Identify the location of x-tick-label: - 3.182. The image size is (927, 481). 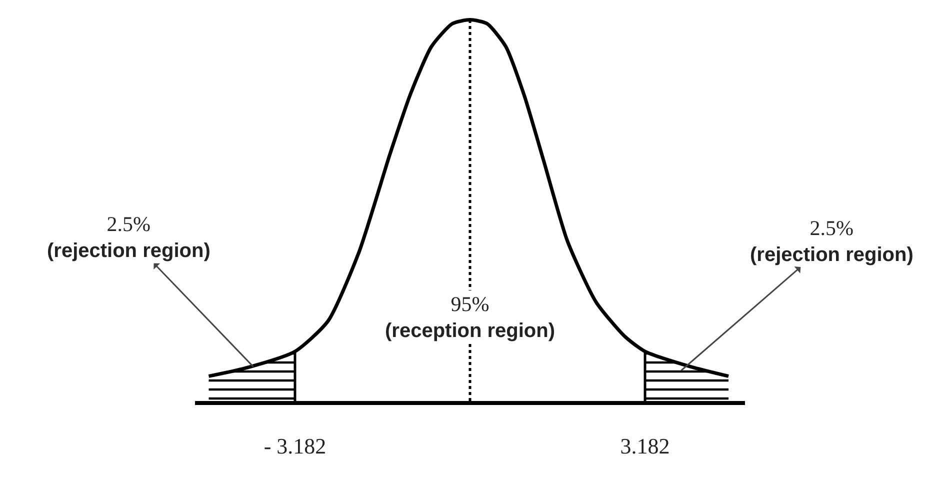
(295, 445).